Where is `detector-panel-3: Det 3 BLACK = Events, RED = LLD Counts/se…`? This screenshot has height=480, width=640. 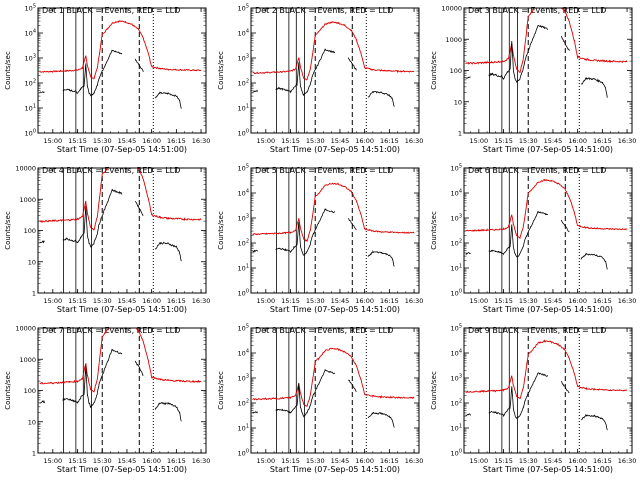 detector-panel-3: Det 3 BLACK = Events, RED = LLD Counts/se… is located at coordinates (533, 80).